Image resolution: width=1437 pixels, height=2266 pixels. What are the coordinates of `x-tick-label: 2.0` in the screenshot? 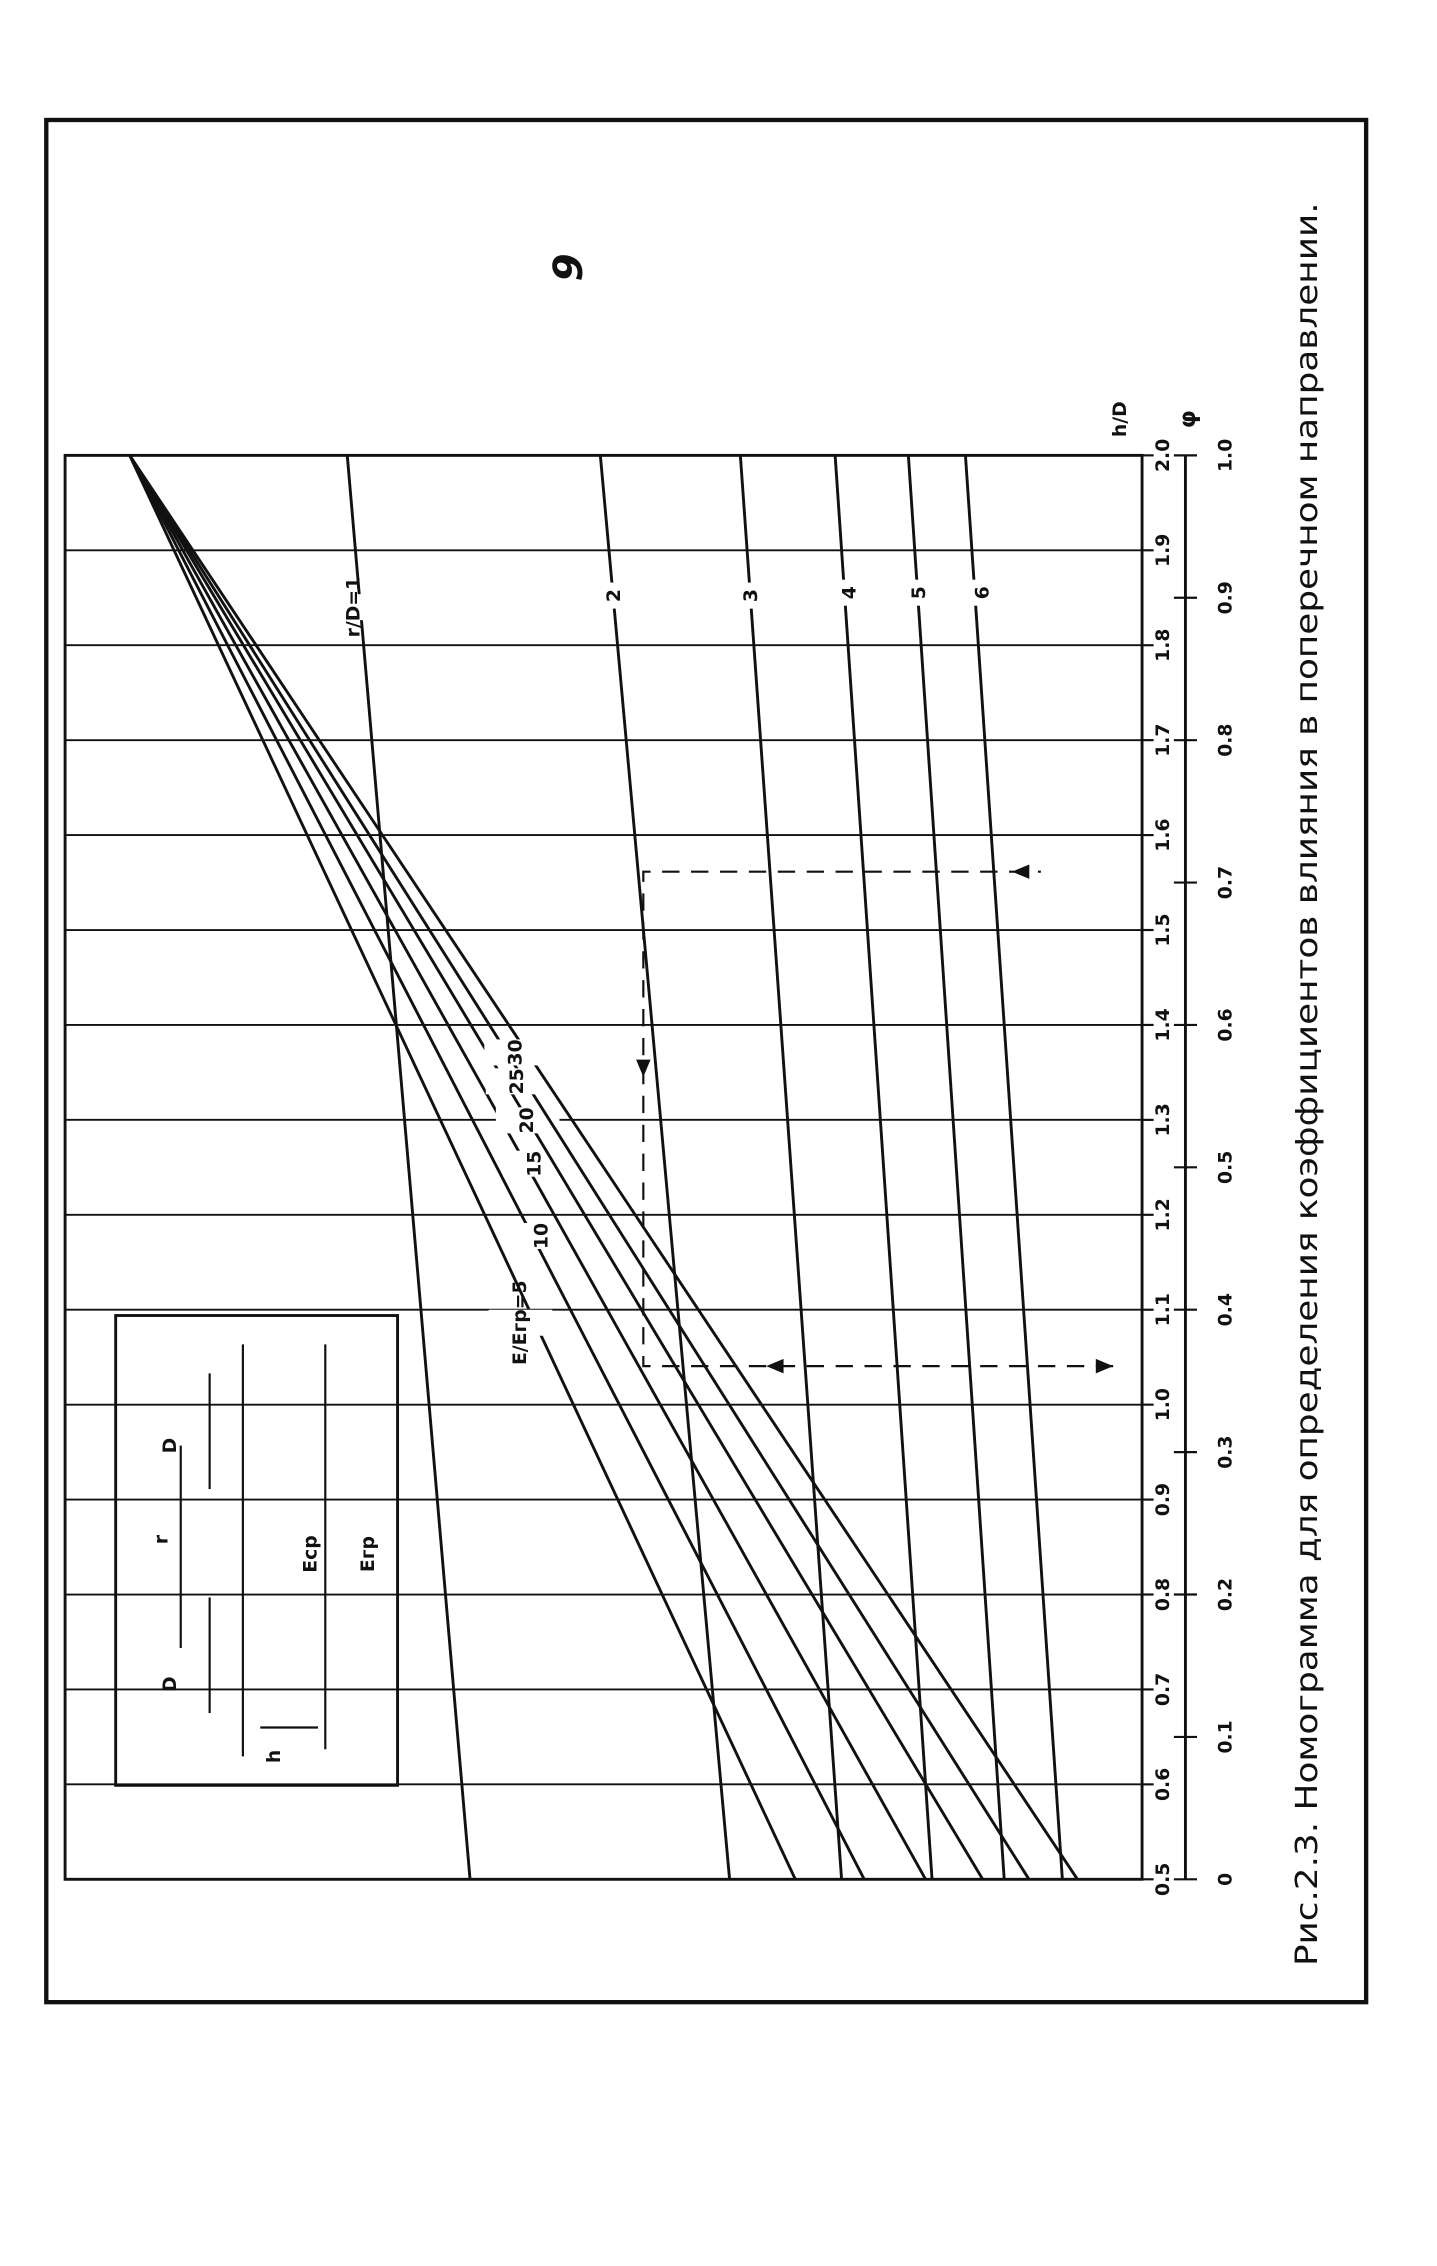 It's located at (1163, 455).